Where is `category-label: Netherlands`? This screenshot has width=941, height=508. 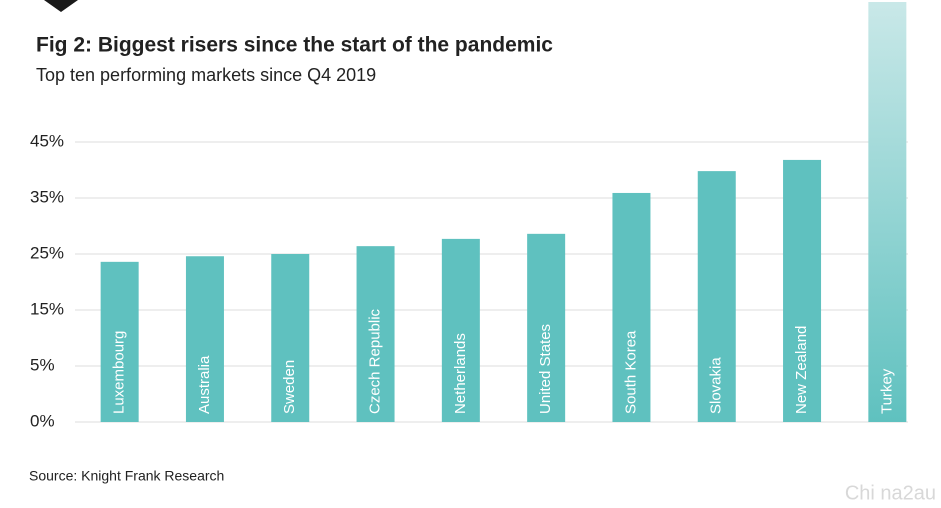
category-label: Netherlands is located at coordinates (460, 373).